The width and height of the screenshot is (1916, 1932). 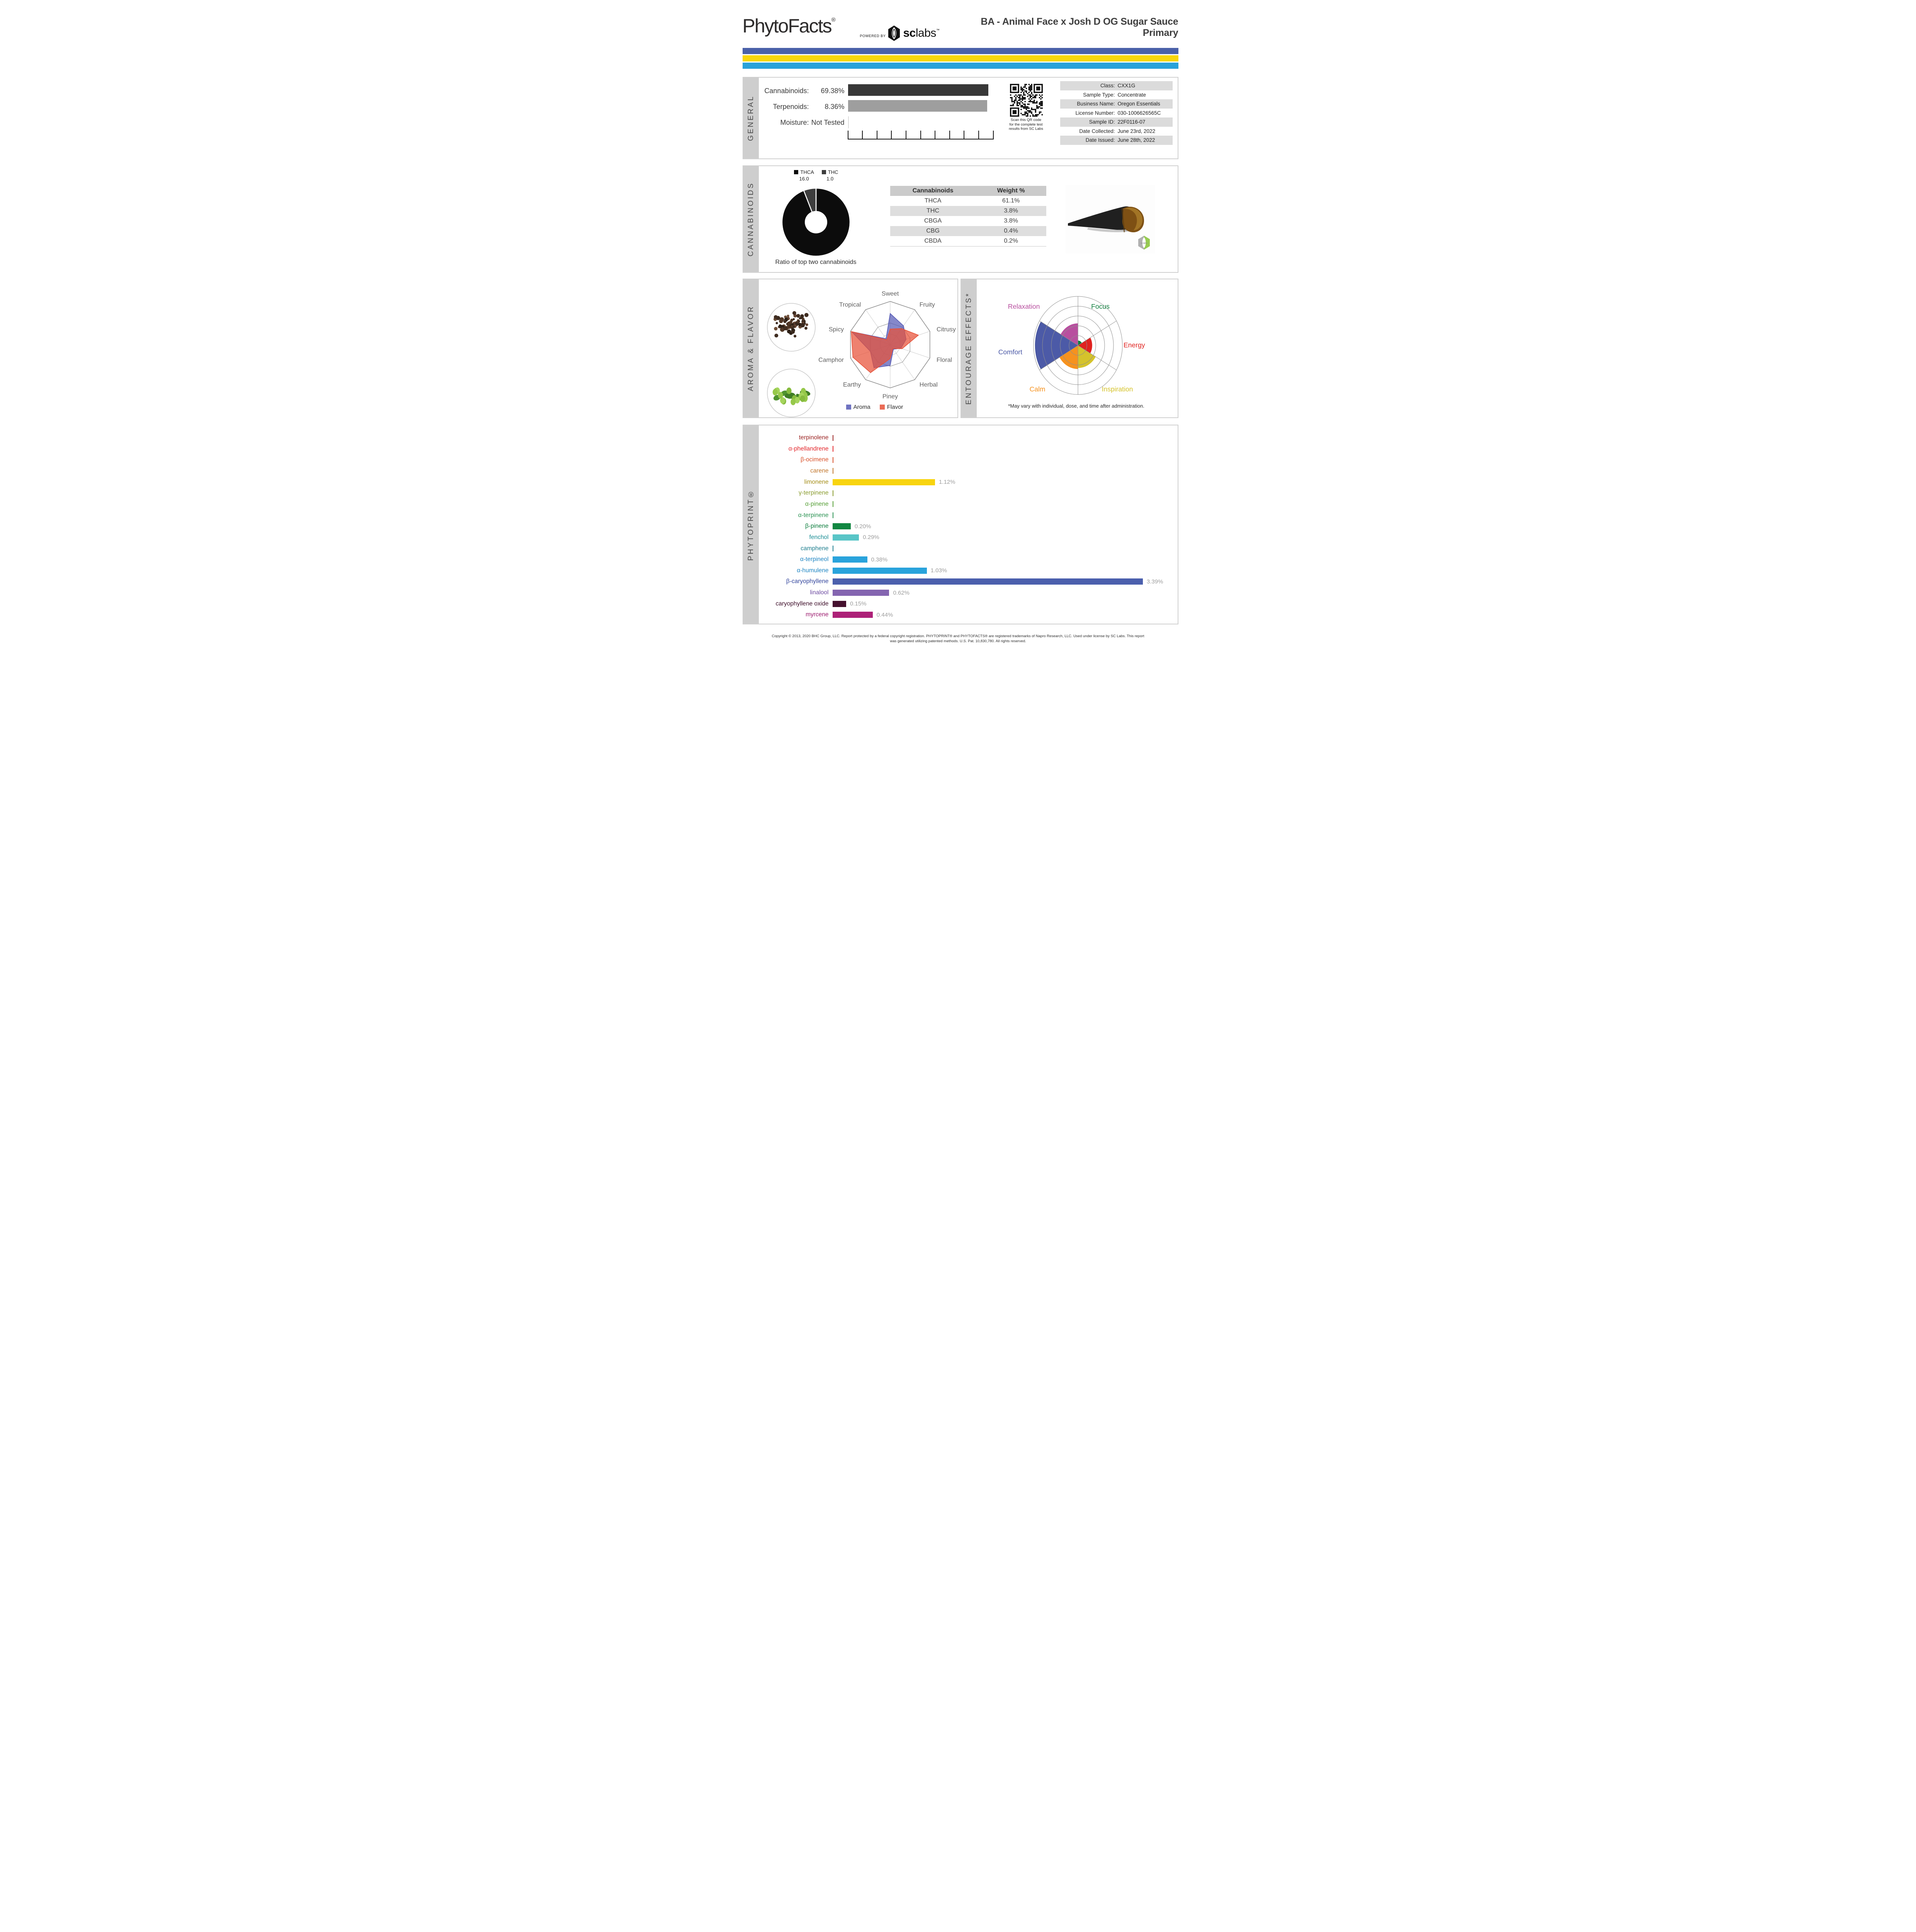 I want to click on legend-value: 1.0, so click(x=830, y=179).